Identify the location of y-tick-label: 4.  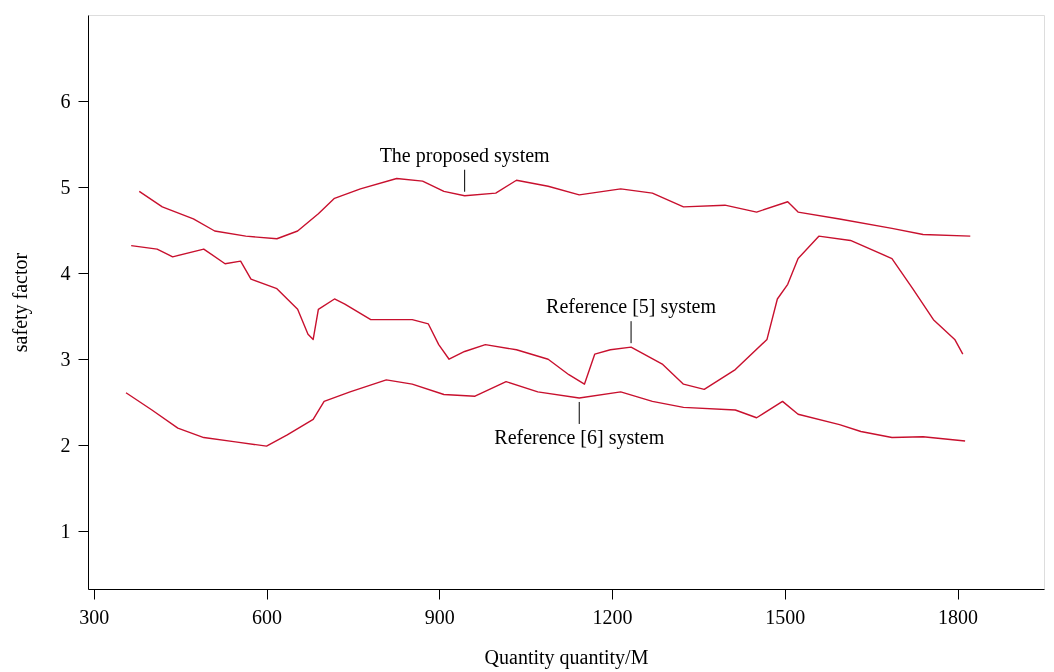
(65, 272).